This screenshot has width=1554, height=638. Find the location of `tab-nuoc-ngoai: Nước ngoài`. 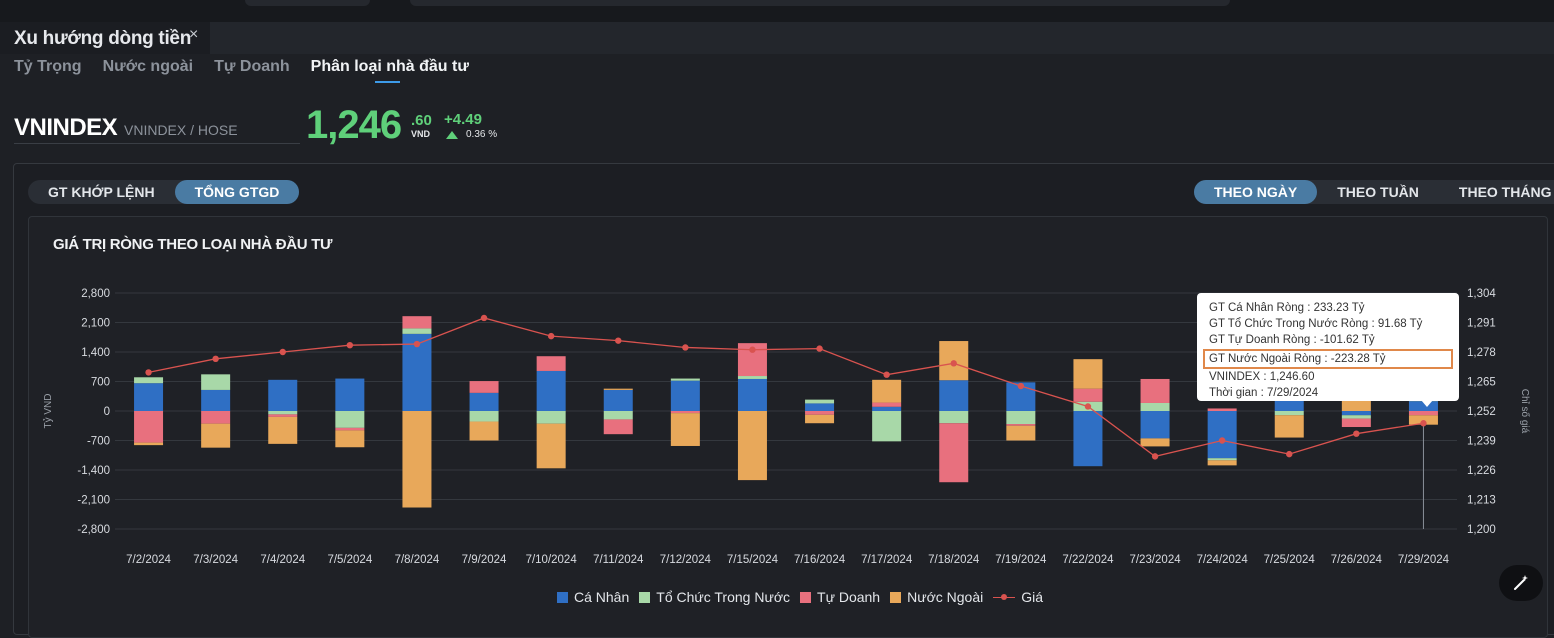

tab-nuoc-ngoai: Nước ngoài is located at coordinates (148, 66).